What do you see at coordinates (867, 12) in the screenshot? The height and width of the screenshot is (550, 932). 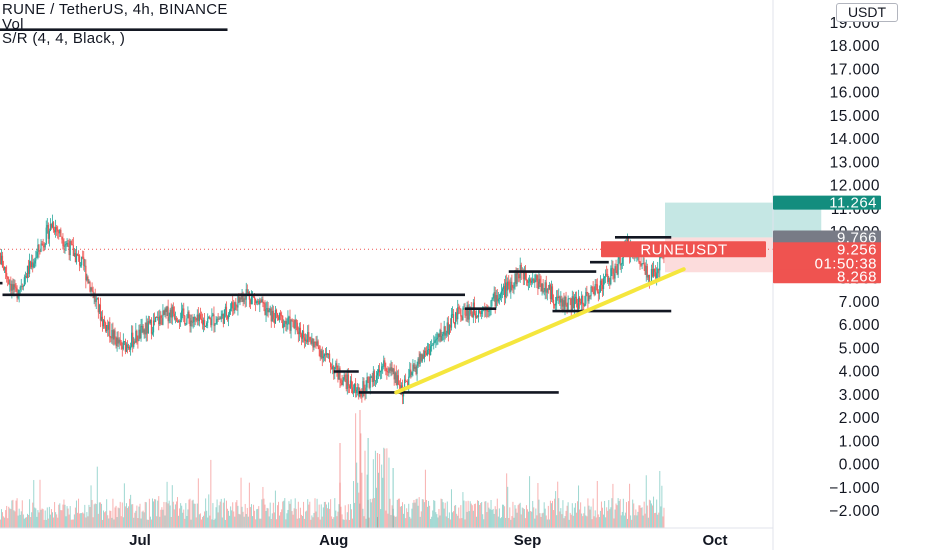 I see `currency-button: USDT` at bounding box center [867, 12].